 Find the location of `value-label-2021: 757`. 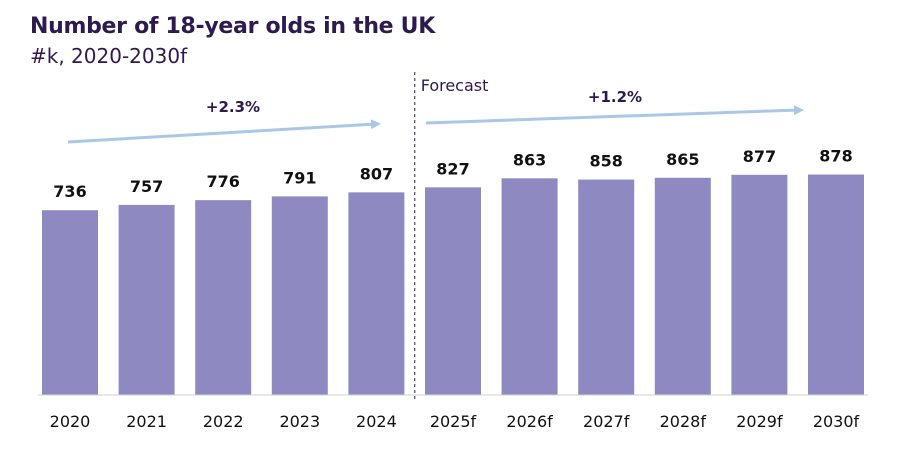

value-label-2021: 757 is located at coordinates (146, 186).